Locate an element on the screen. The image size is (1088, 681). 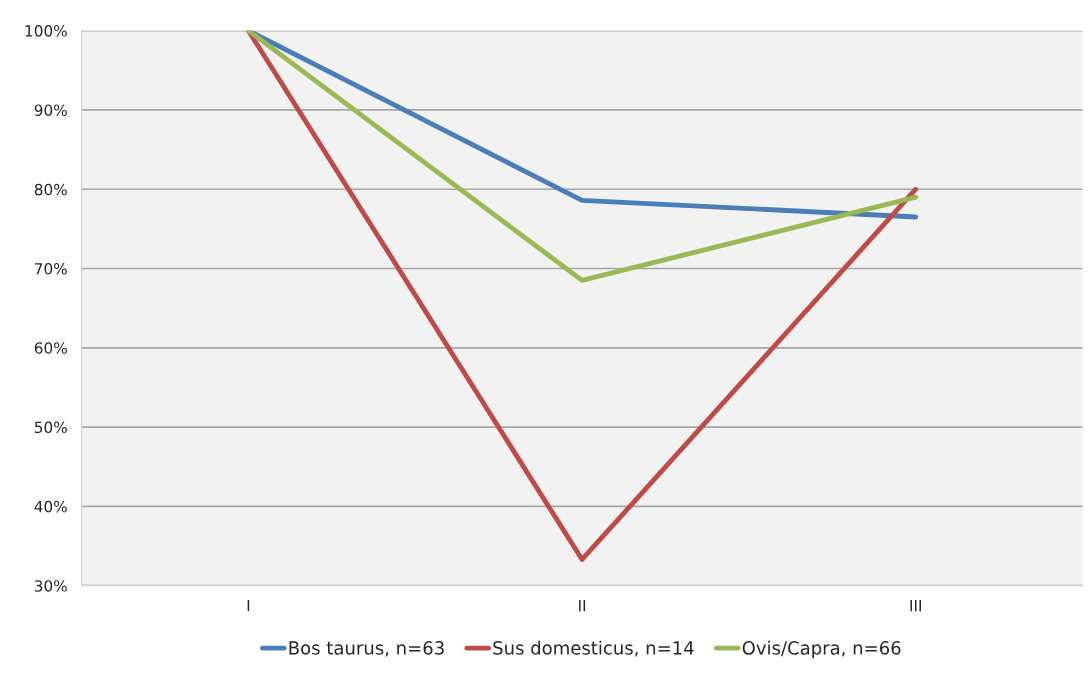
x-tick-label: III is located at coordinates (915, 606).